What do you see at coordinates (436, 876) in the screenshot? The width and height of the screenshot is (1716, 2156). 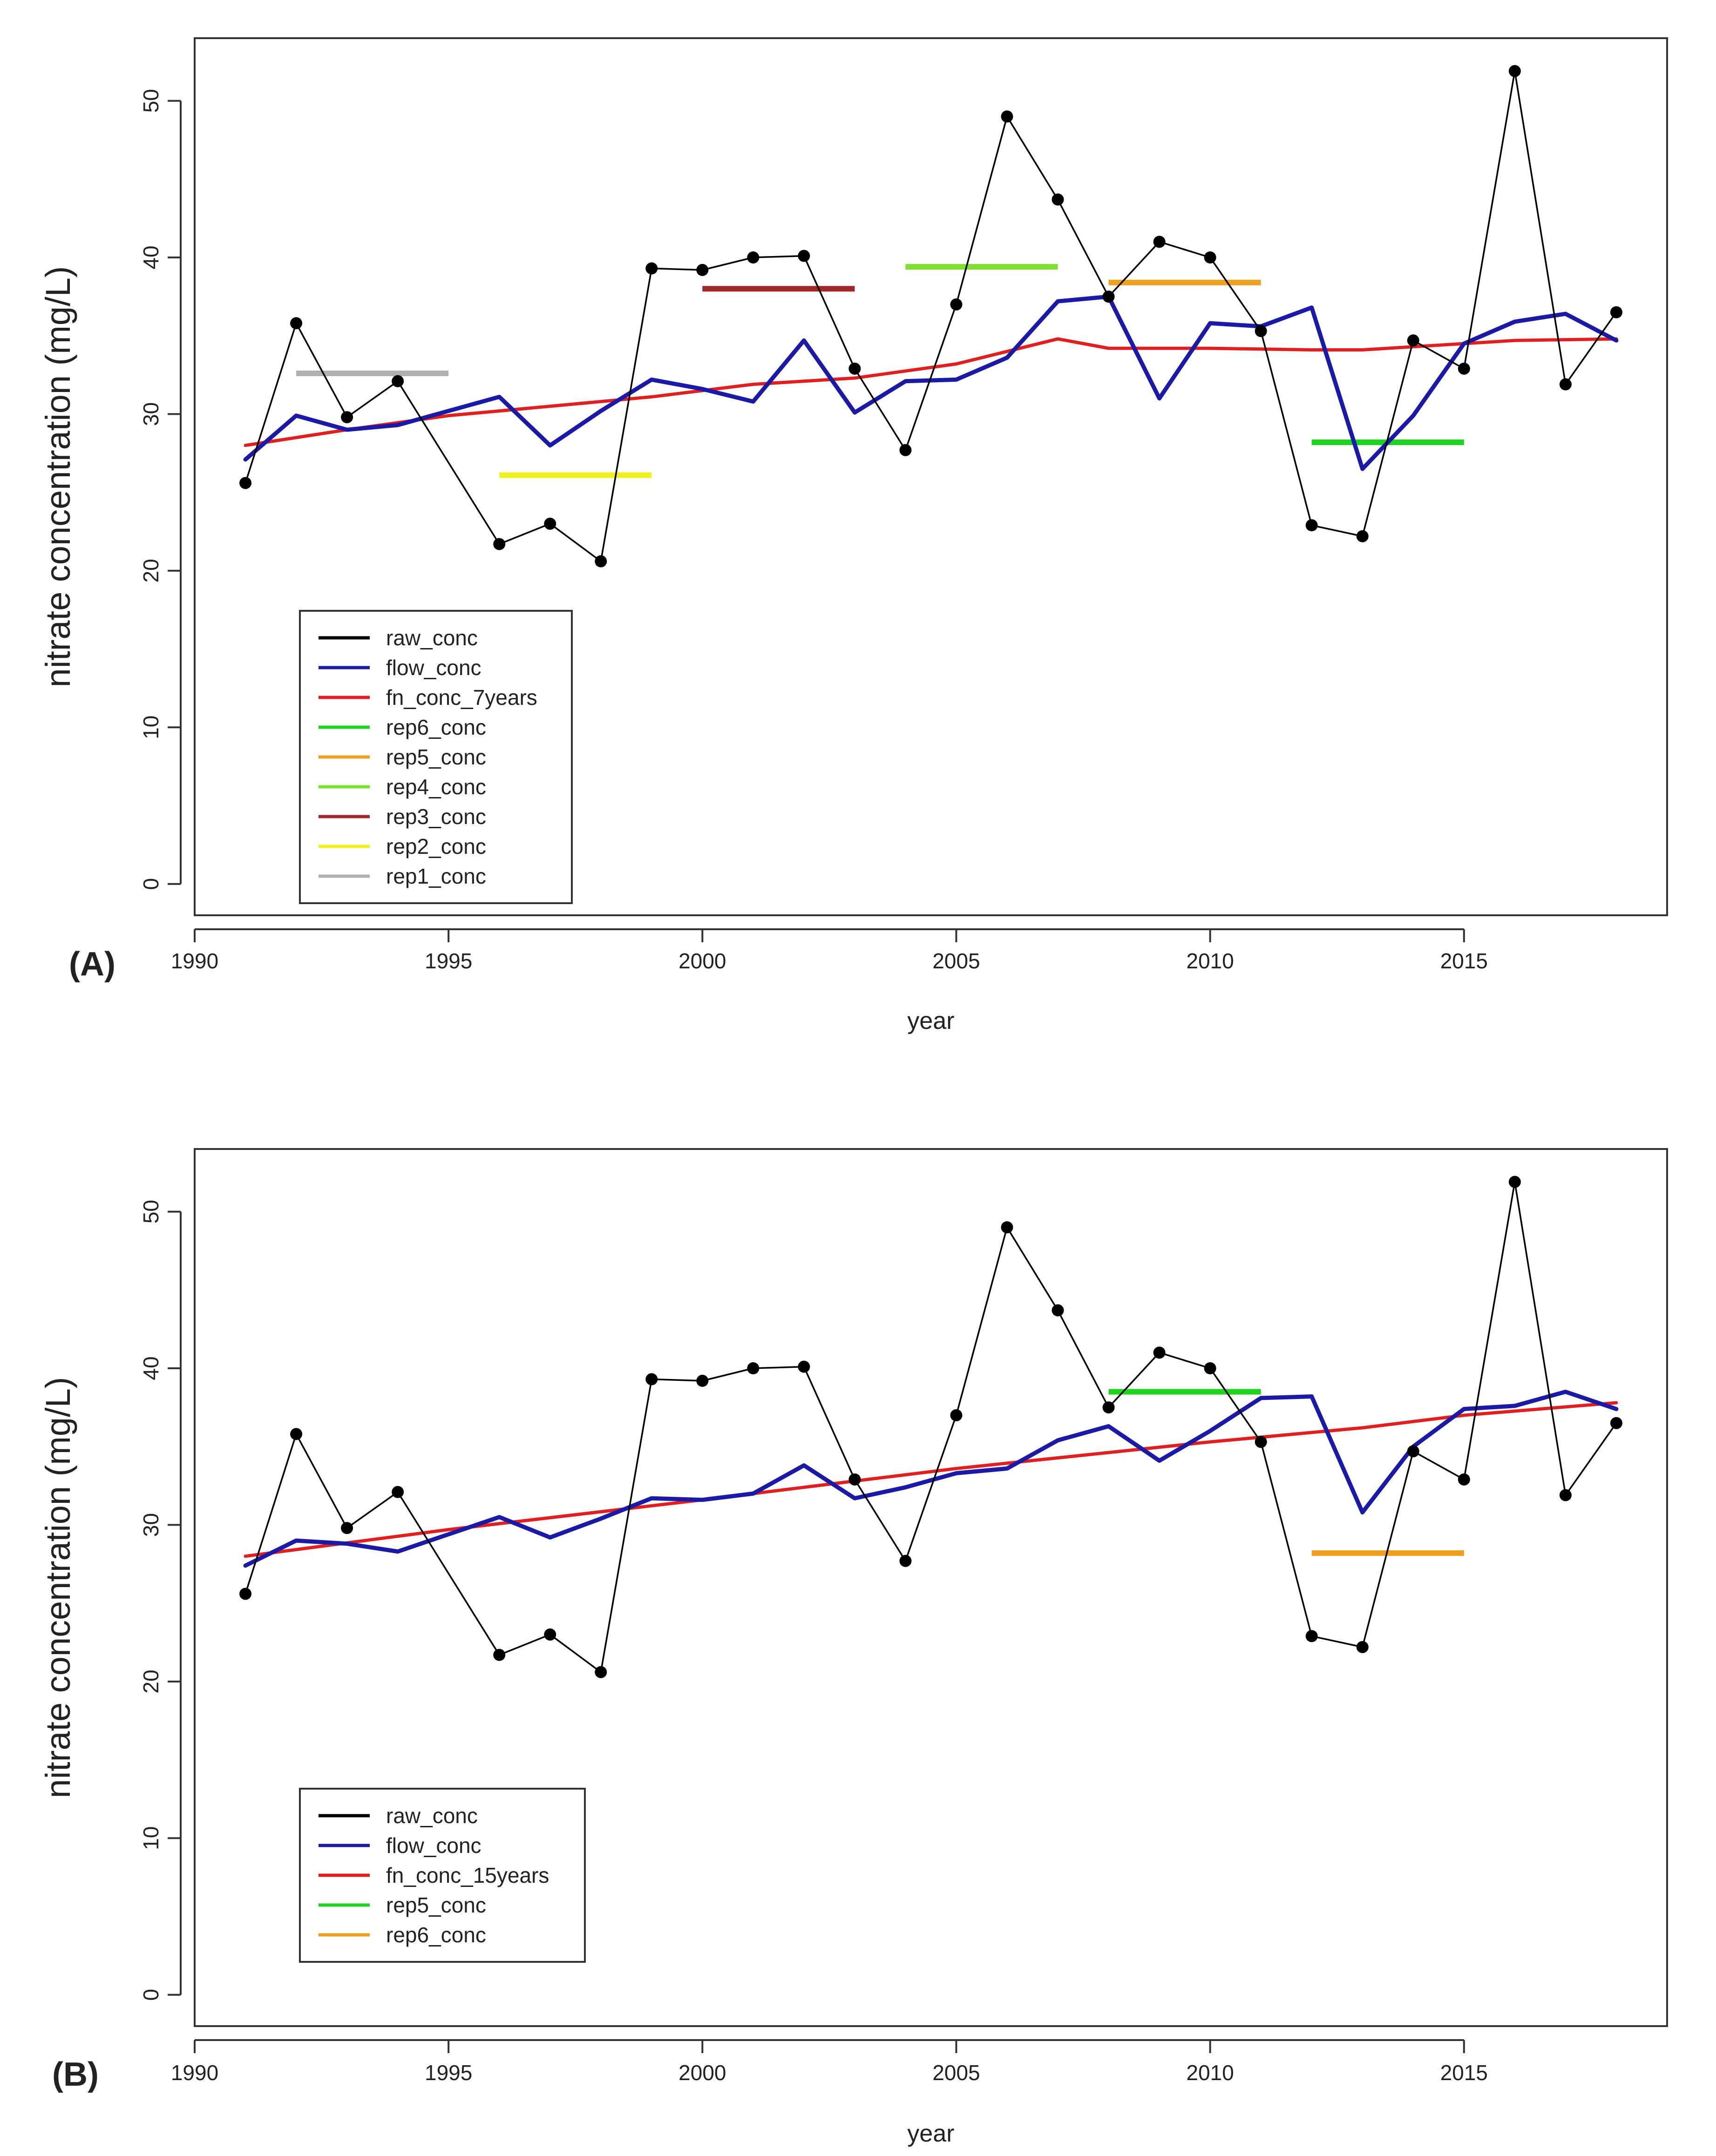 I see `legend-label-rep1_conc: rep1_conc` at bounding box center [436, 876].